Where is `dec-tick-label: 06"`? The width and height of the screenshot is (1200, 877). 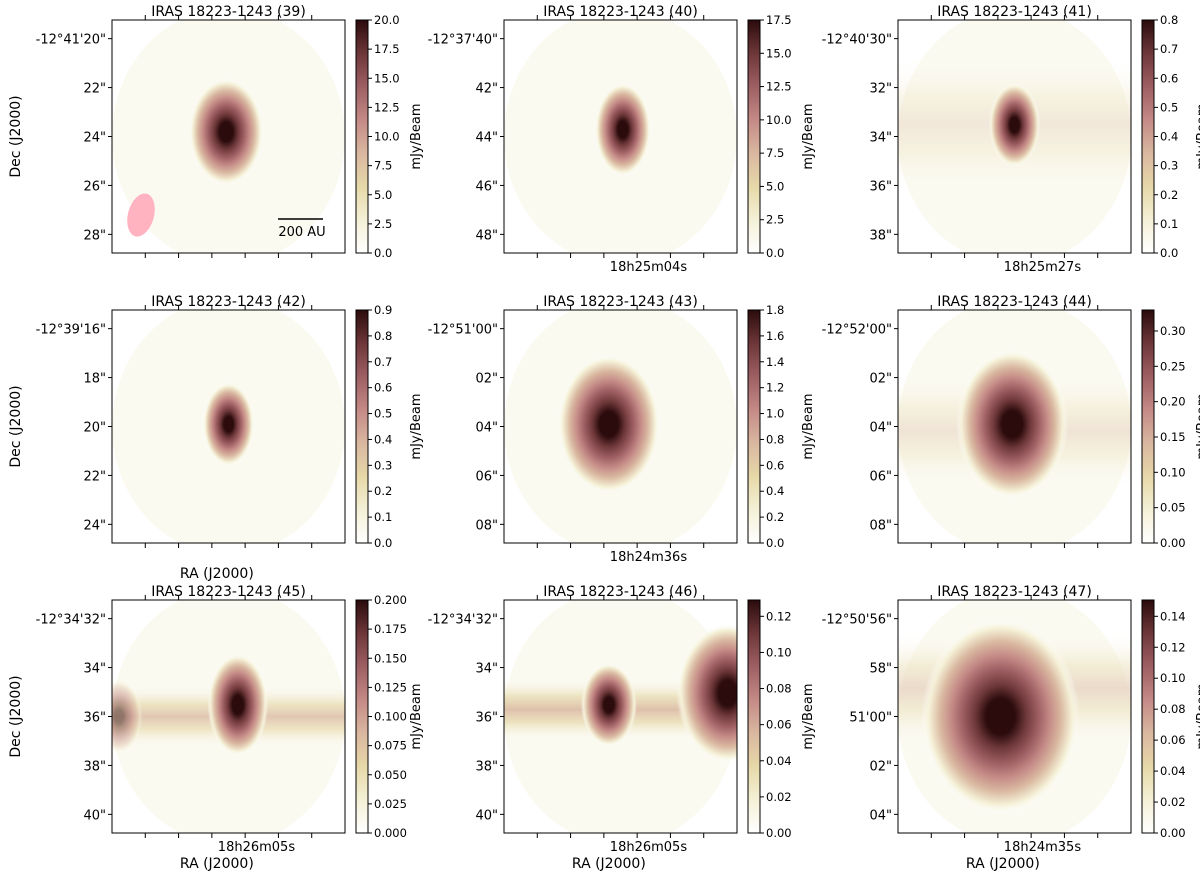
dec-tick-label: 06" is located at coordinates (486, 476).